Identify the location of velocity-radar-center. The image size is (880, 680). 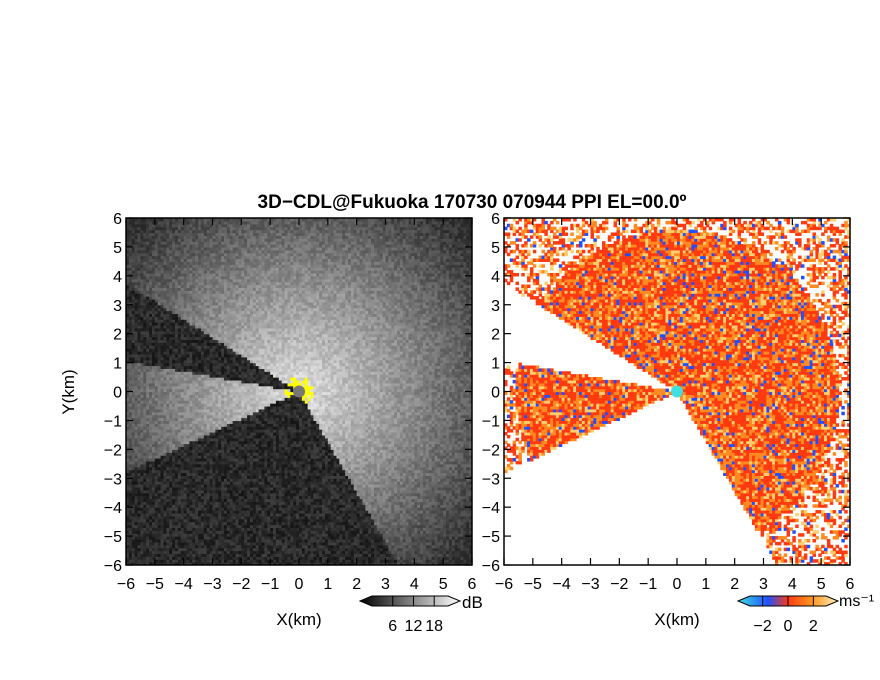
(677, 392).